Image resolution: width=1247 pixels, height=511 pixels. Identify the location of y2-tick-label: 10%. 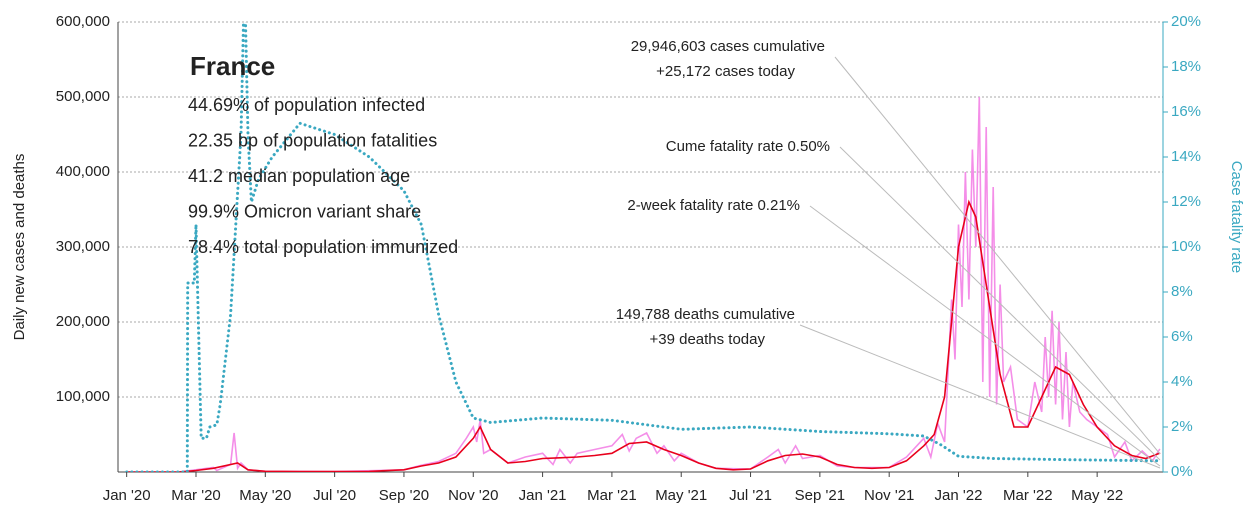
(1186, 246).